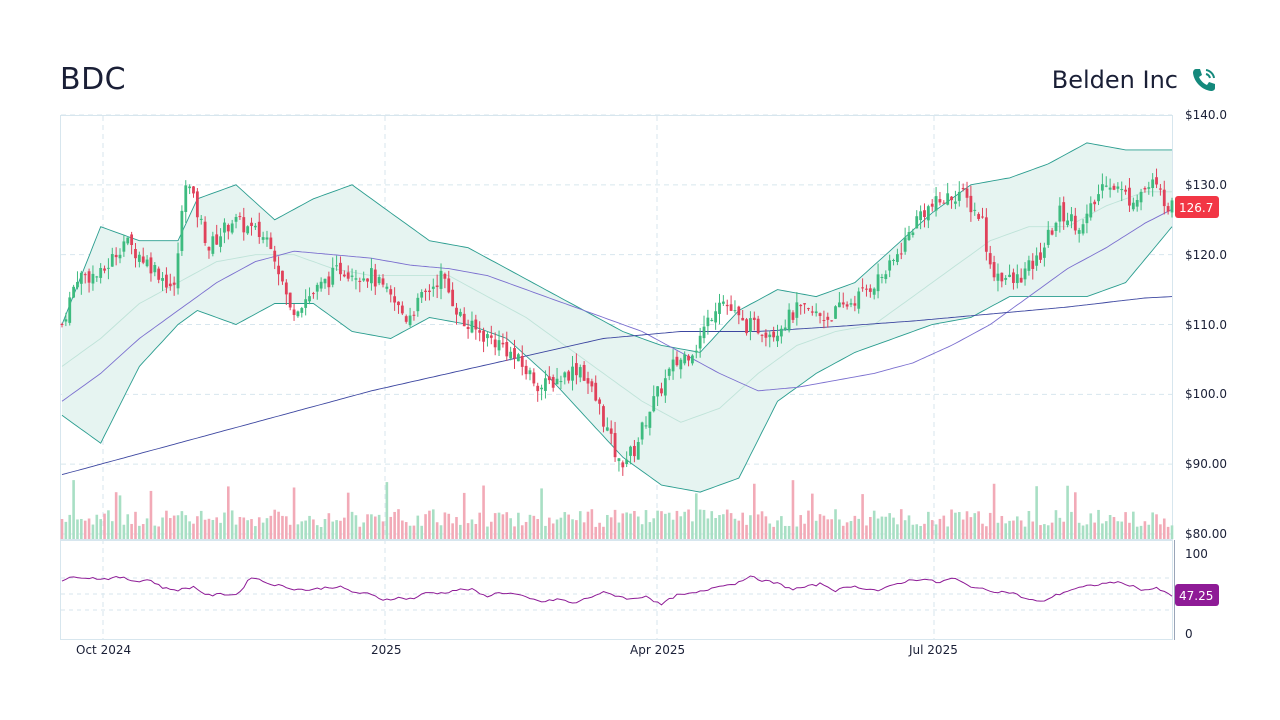 Image resolution: width=1280 pixels, height=720 pixels. What do you see at coordinates (1204, 80) in the screenshot?
I see `phone-icon` at bounding box center [1204, 80].